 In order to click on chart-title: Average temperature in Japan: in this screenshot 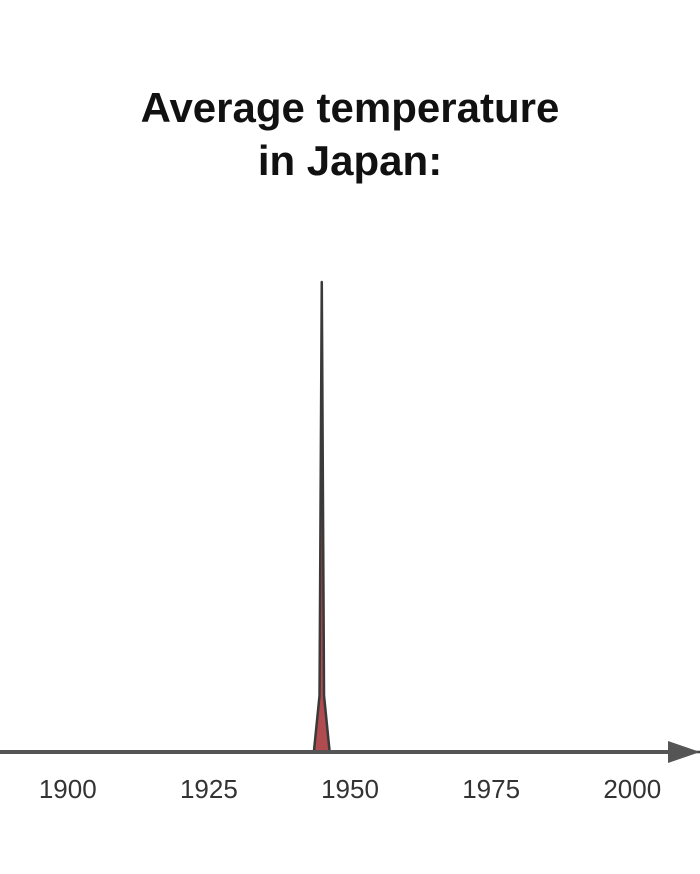, I will do `click(350, 134)`.